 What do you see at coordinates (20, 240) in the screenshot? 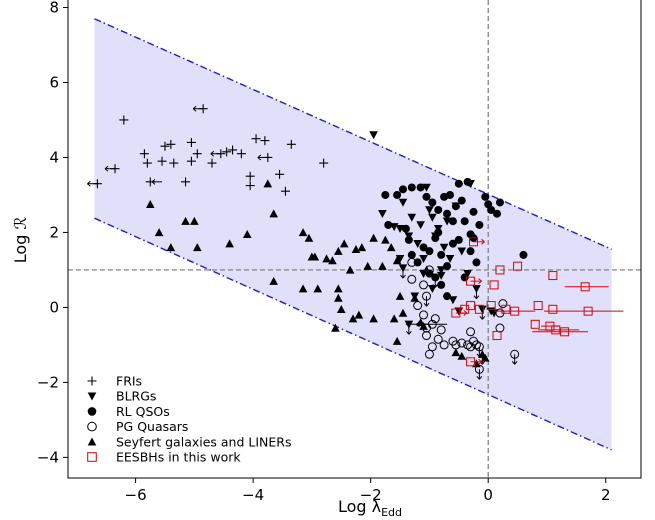
I see `y-axis-label: Log ℛ` at bounding box center [20, 240].